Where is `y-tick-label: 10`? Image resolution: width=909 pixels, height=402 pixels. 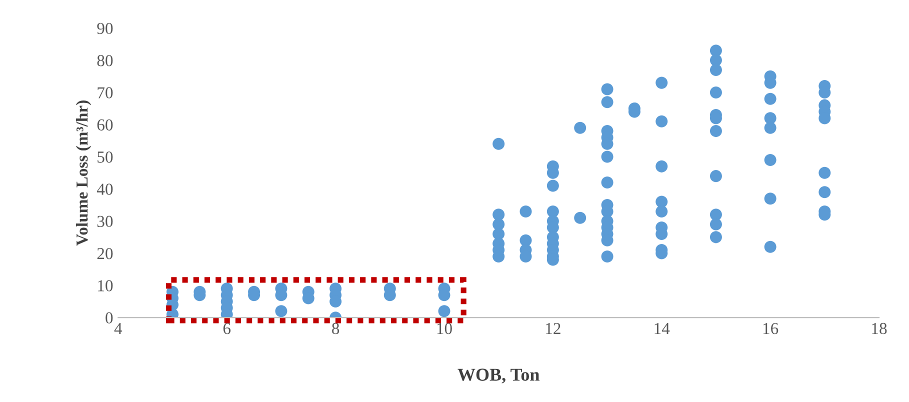
y-tick-label: 10 is located at coordinates (105, 286).